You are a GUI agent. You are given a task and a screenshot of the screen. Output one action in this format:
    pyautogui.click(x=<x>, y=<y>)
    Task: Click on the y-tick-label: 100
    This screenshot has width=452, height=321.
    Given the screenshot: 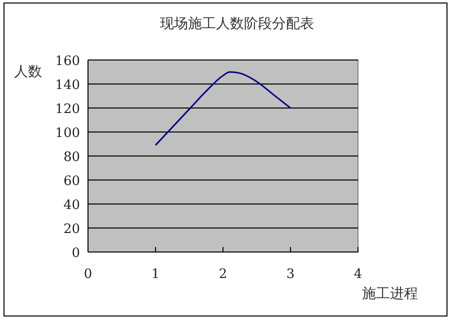 What is the action you would take?
    pyautogui.click(x=67, y=133)
    